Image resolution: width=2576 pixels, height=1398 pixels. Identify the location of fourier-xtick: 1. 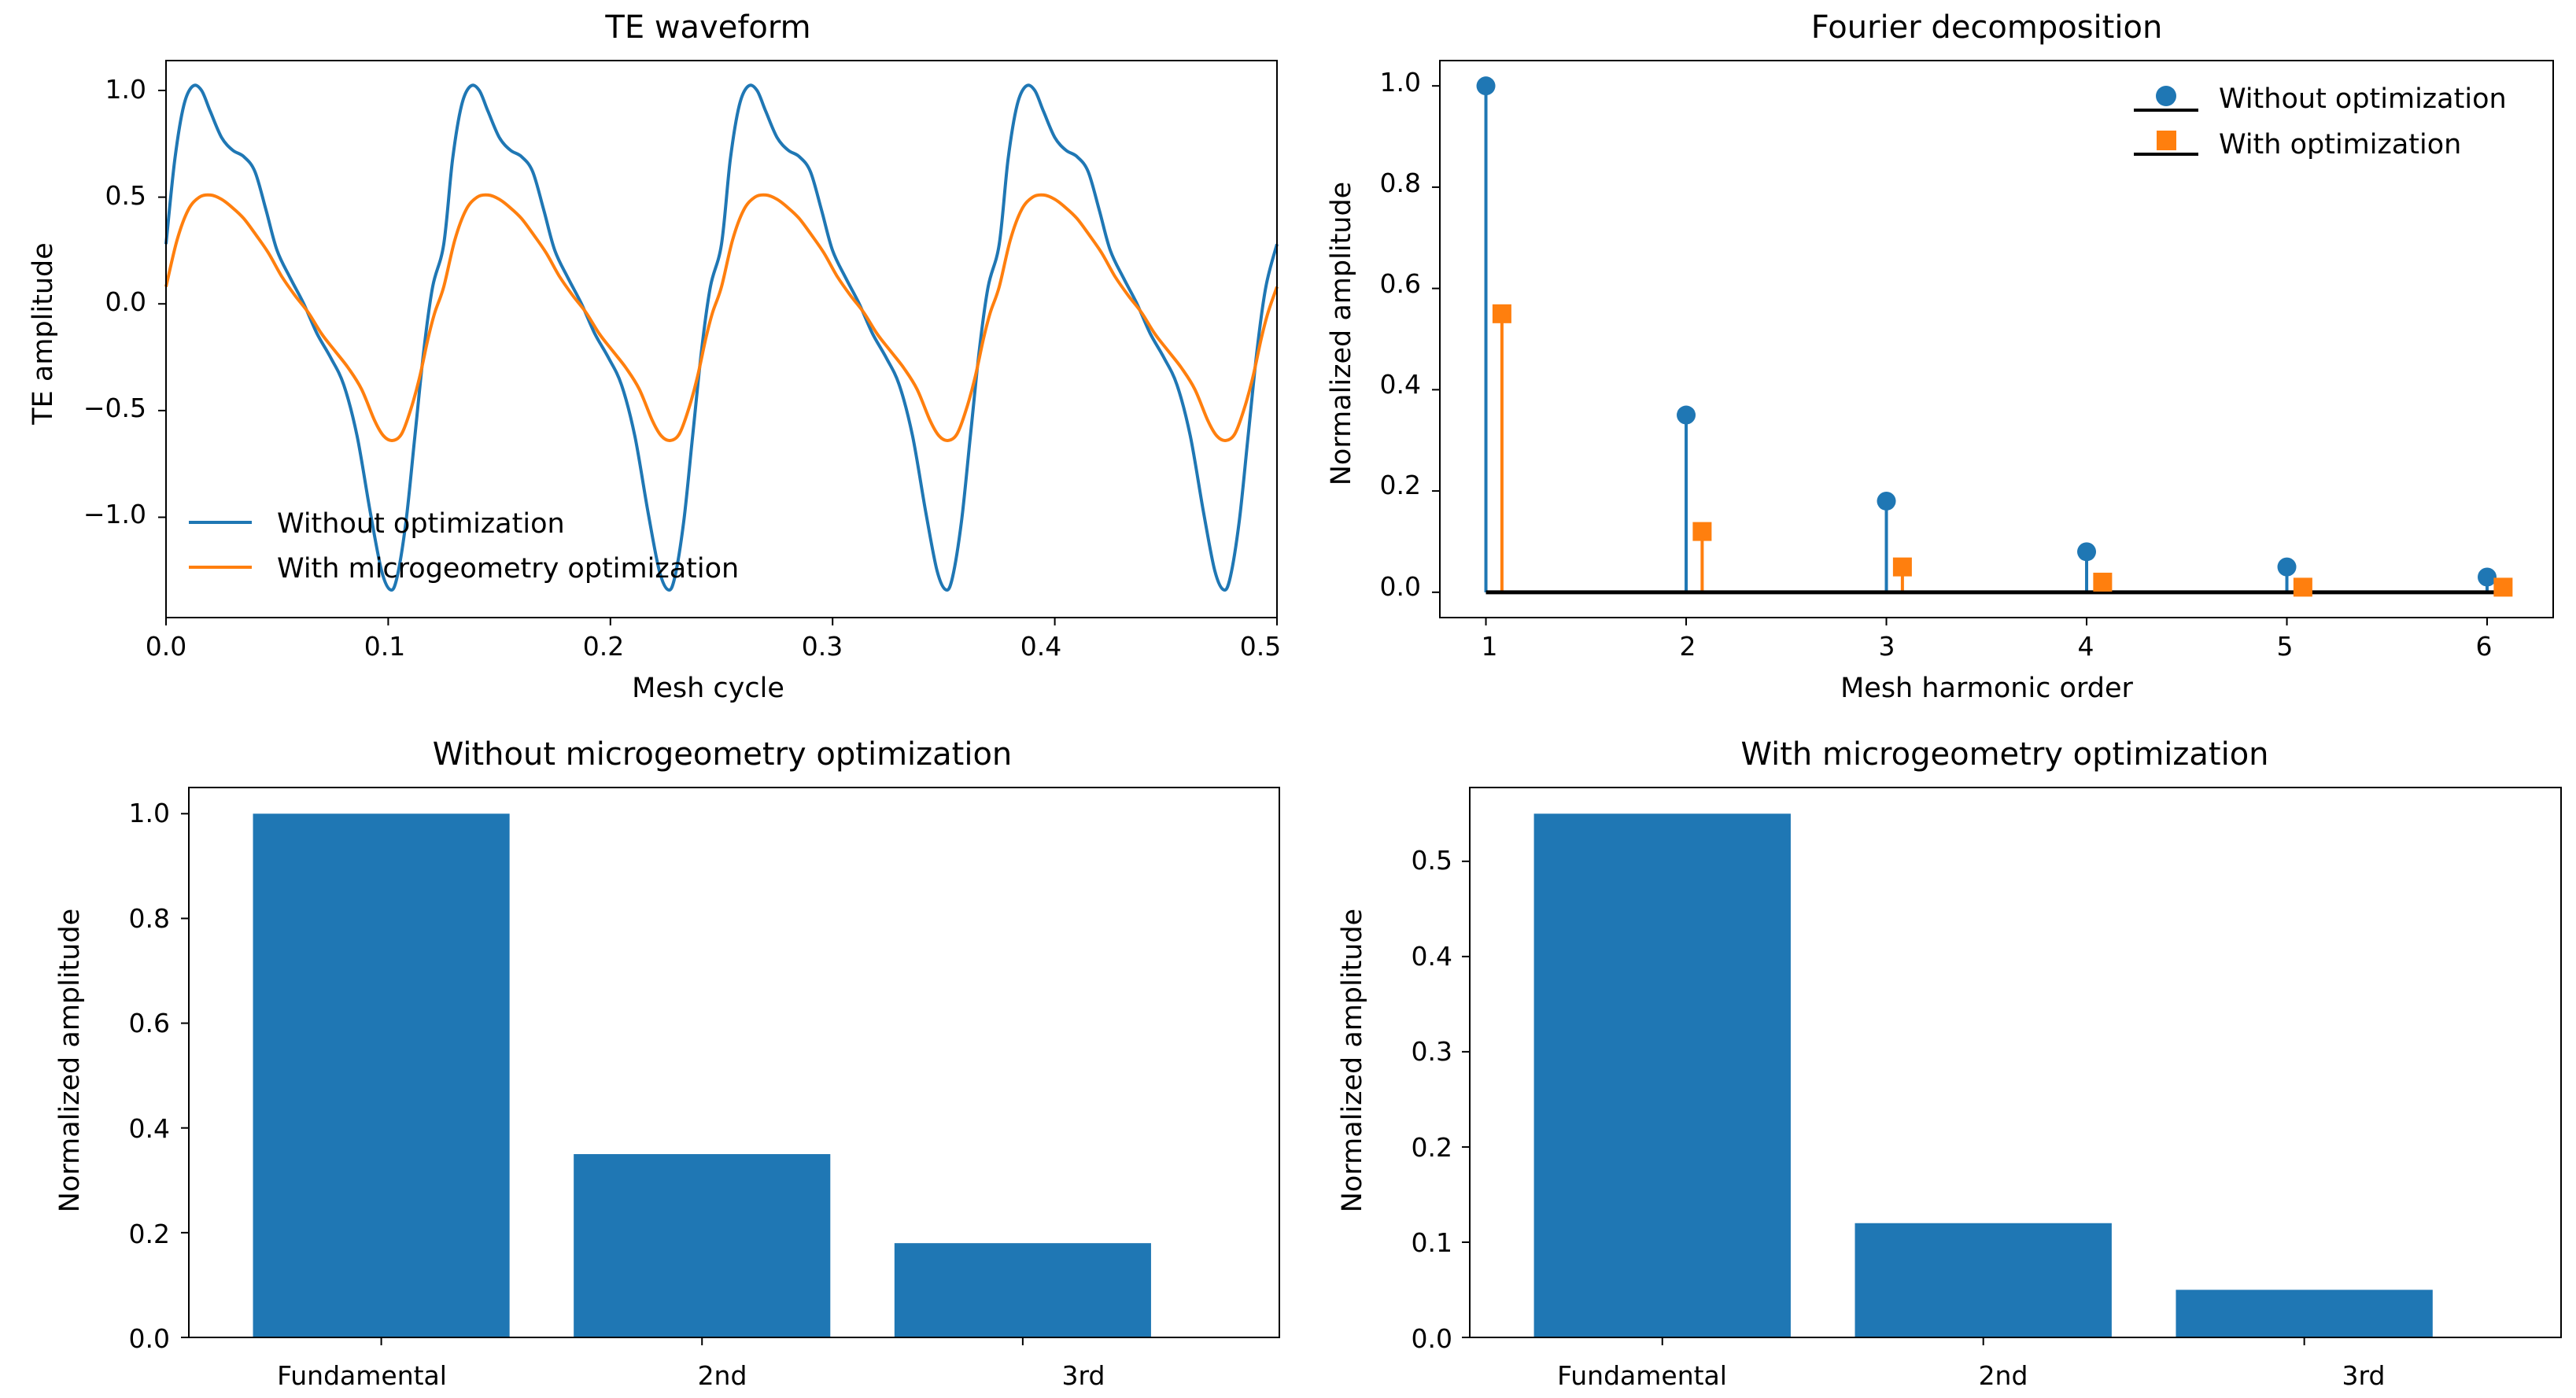
(1490, 646).